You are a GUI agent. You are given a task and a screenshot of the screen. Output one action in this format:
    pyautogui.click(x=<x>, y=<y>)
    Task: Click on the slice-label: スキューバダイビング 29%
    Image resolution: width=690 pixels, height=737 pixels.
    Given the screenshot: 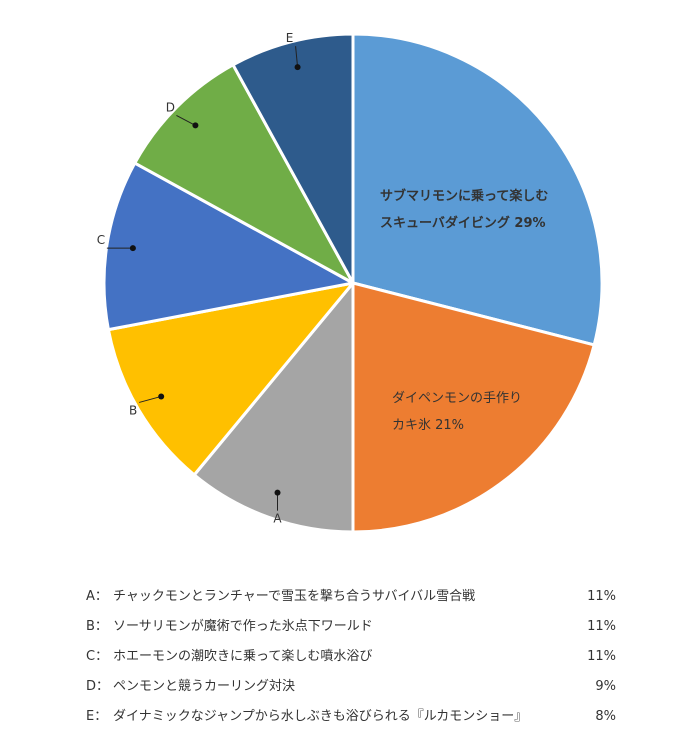 What is the action you would take?
    pyautogui.click(x=463, y=223)
    